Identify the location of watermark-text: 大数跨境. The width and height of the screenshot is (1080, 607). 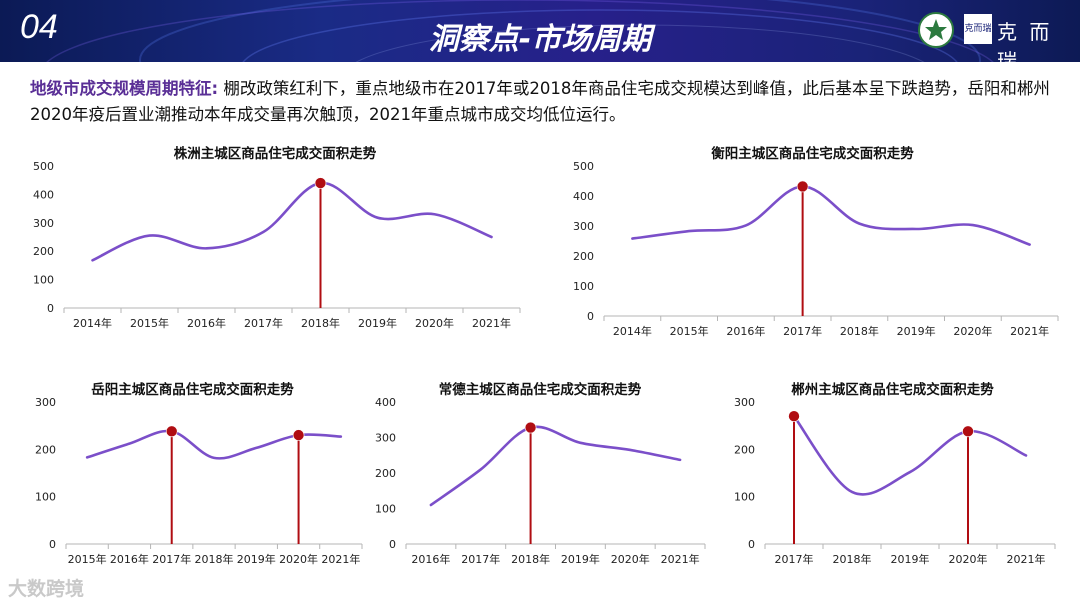
(46, 589).